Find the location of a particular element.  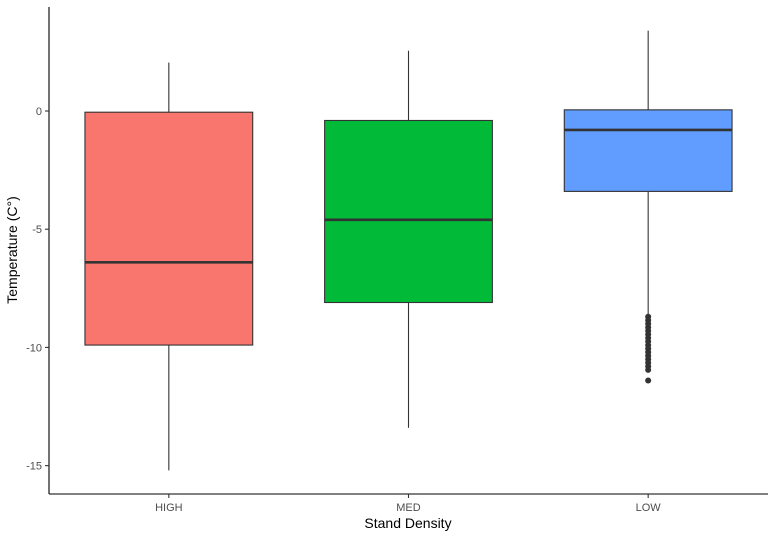

y-axis-title: Temperature (C°) is located at coordinates (12, 250).